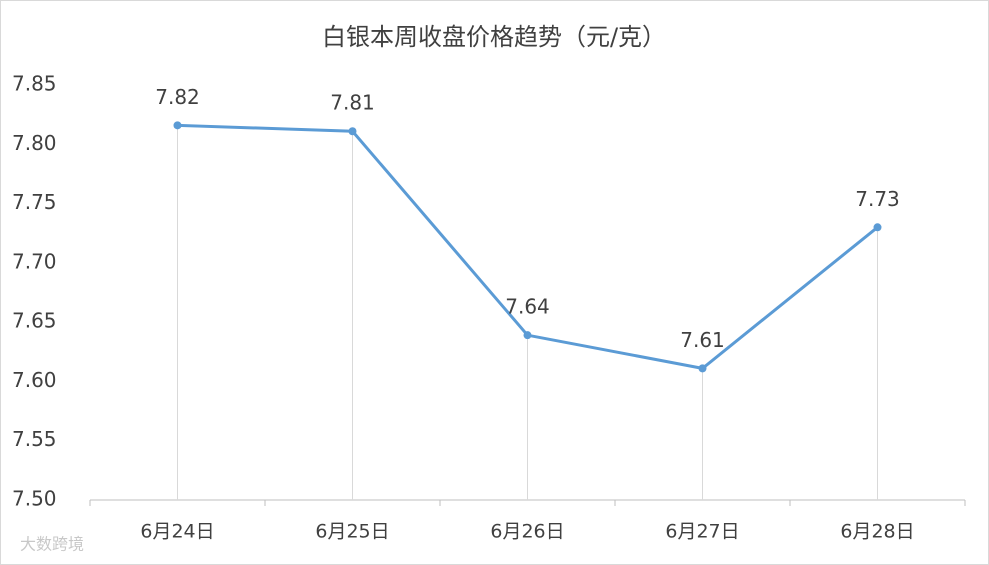  What do you see at coordinates (527, 532) in the screenshot?
I see `x-tick-label: 6月26日` at bounding box center [527, 532].